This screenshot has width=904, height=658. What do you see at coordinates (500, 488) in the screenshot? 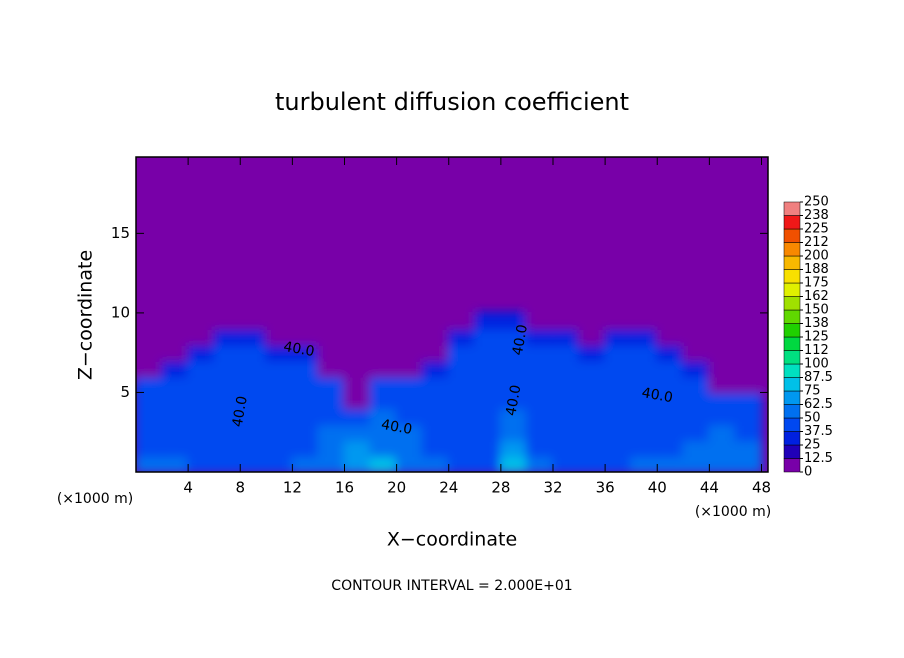
I see `x-tick-label: 28` at bounding box center [500, 488].